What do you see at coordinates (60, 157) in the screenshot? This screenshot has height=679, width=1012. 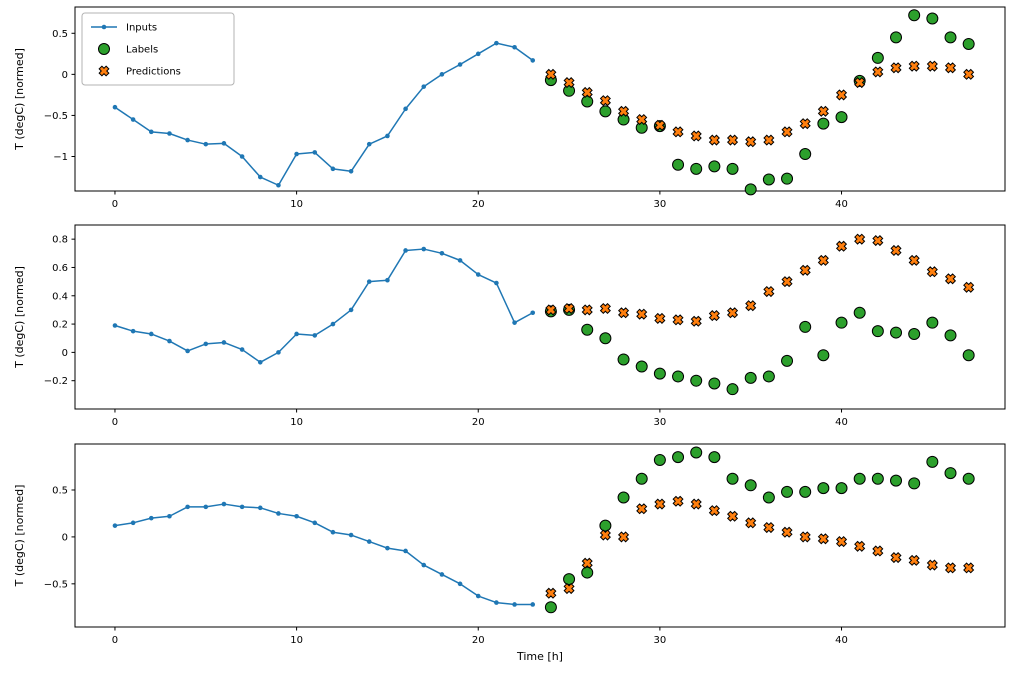 I see `y-tick-label: −1` at bounding box center [60, 157].